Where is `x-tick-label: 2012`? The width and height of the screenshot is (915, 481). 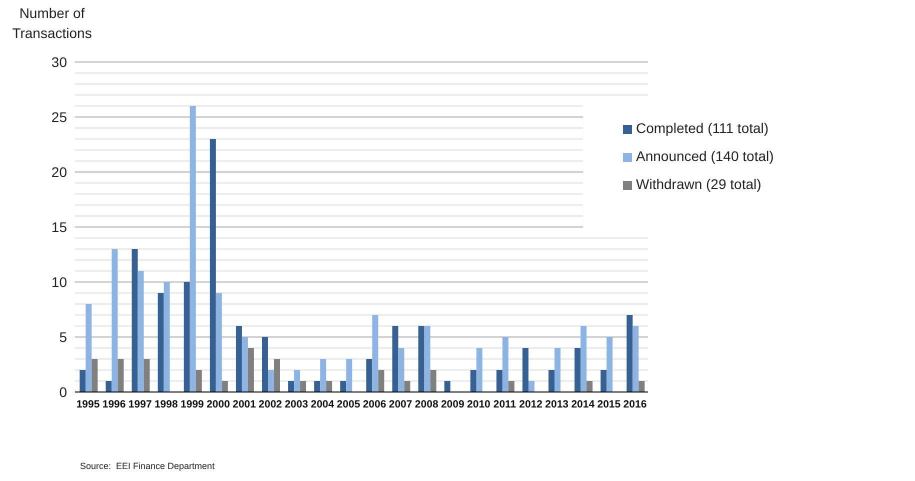
x-tick-label: 2012 is located at coordinates (531, 404).